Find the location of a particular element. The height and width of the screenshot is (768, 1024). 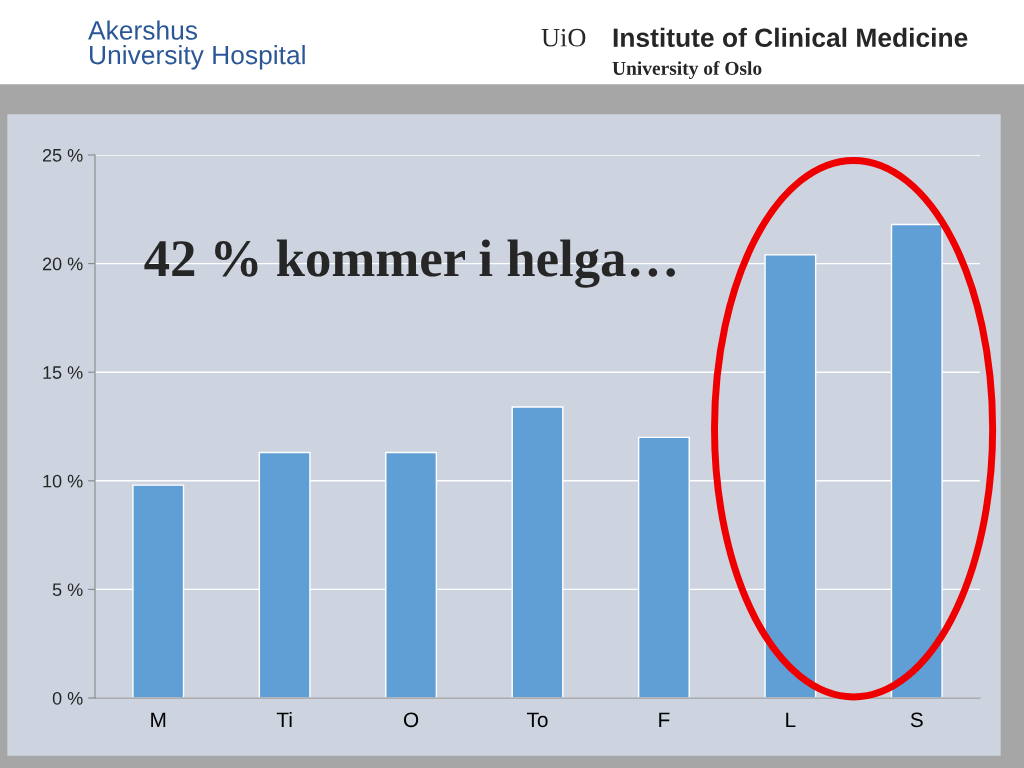

y-tick-label: 20 % is located at coordinates (62, 264).